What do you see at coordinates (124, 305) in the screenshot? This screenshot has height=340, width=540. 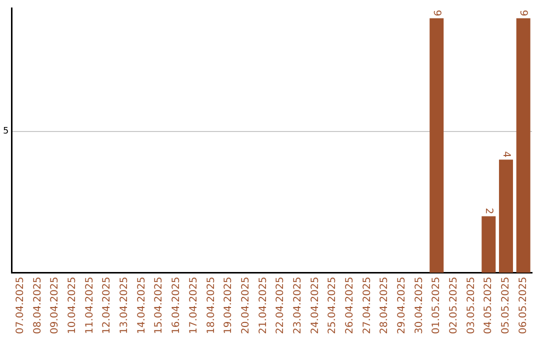 I see `x-tick-label: 13.04.2025` at bounding box center [124, 305].